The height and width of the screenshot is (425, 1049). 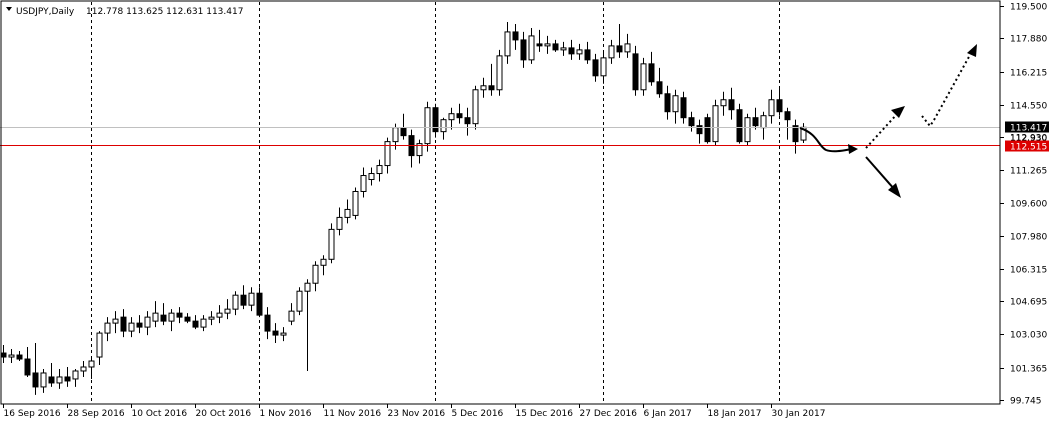 I want to click on x-tick-label: 18 Jan 2017, so click(x=735, y=414).